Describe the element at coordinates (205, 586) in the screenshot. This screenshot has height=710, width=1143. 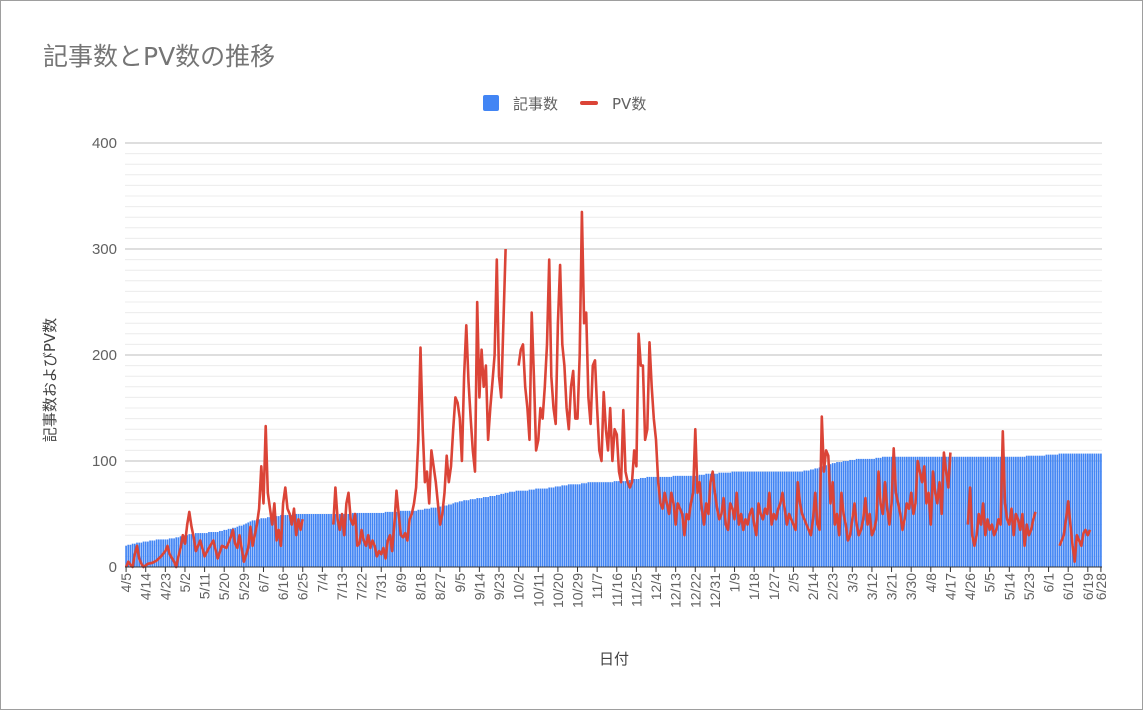
I see `x-tick-label: 5/11` at that location.